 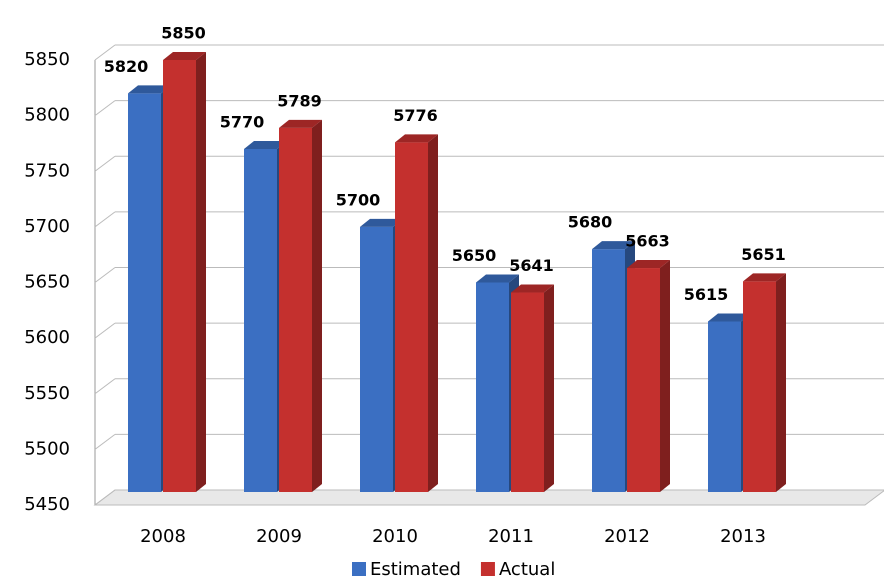 What do you see at coordinates (627, 536) in the screenshot?
I see `x-tick-label: 2012` at bounding box center [627, 536].